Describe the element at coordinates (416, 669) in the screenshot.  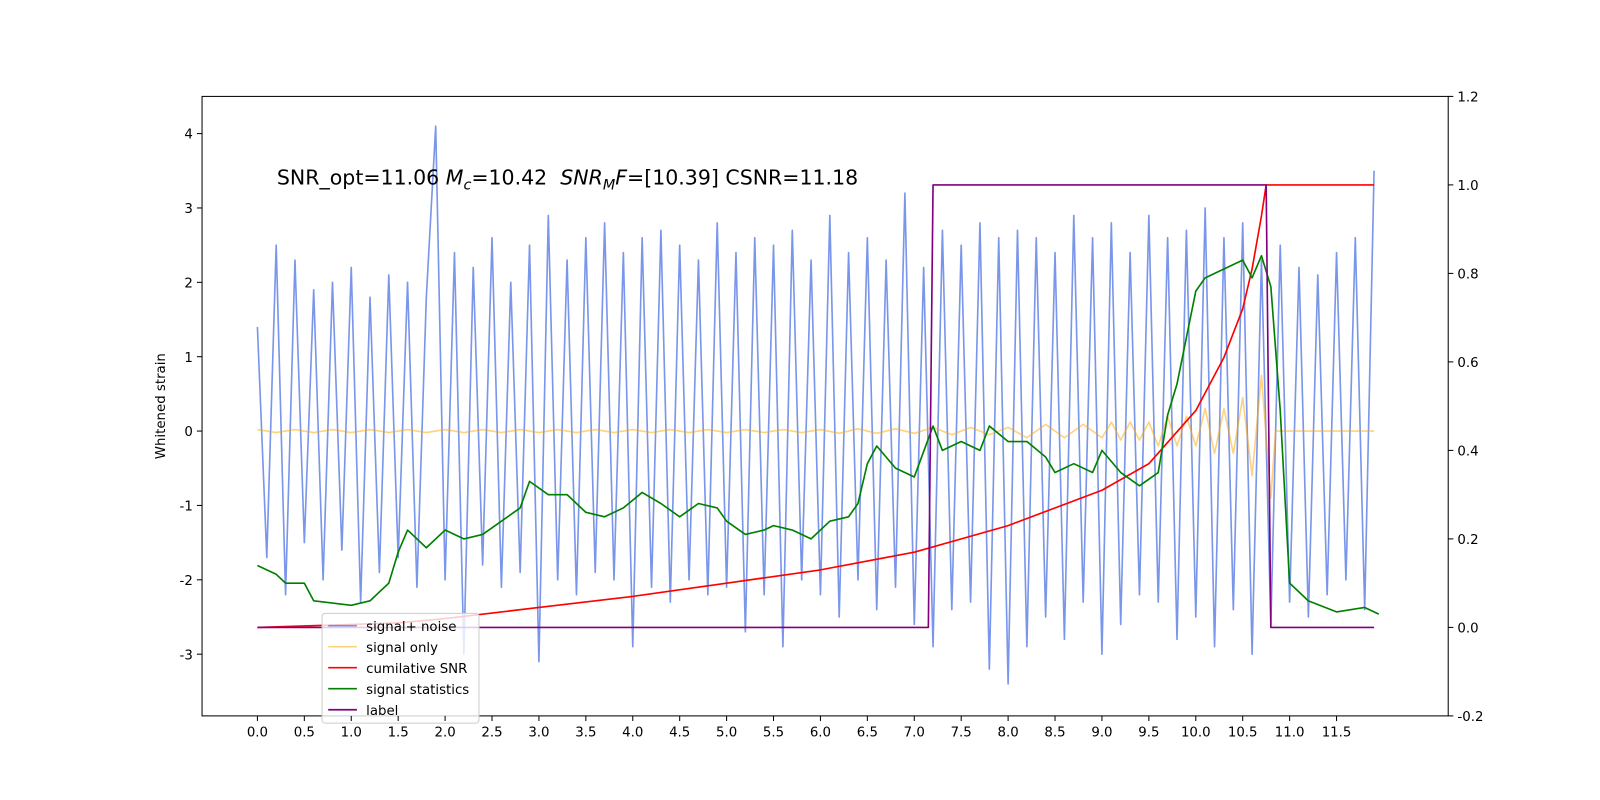
I see `legend-label: cumilative SNR` at that location.